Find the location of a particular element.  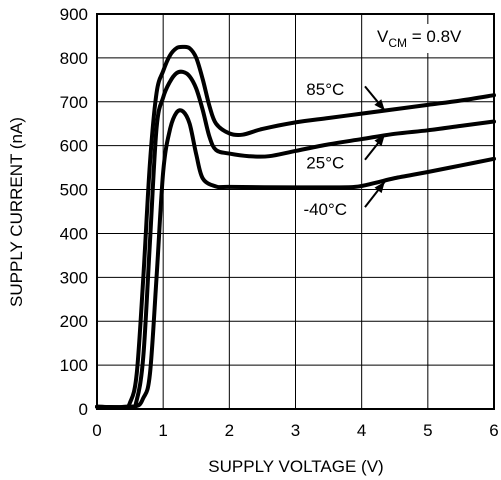

x-tick-label: 3 is located at coordinates (295, 430).